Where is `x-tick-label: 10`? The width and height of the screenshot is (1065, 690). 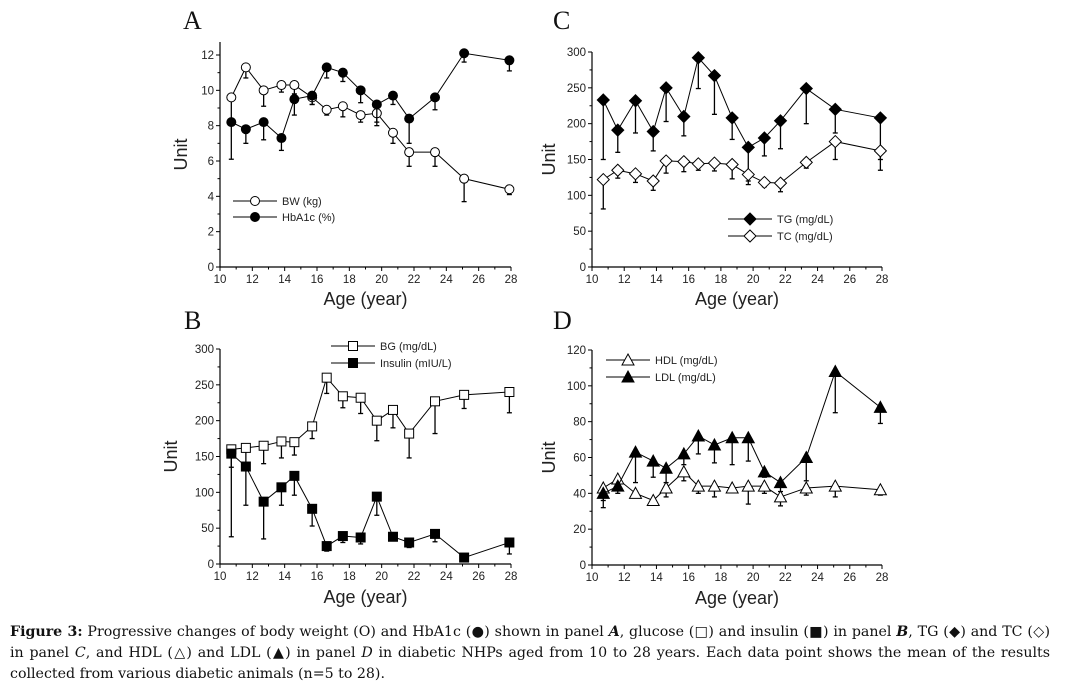 x-tick-label: 10 is located at coordinates (220, 280).